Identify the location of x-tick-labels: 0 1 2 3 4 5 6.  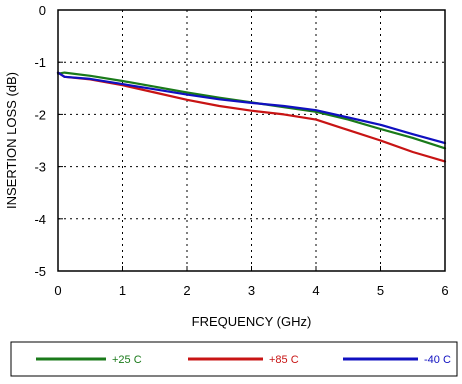
(251, 290).